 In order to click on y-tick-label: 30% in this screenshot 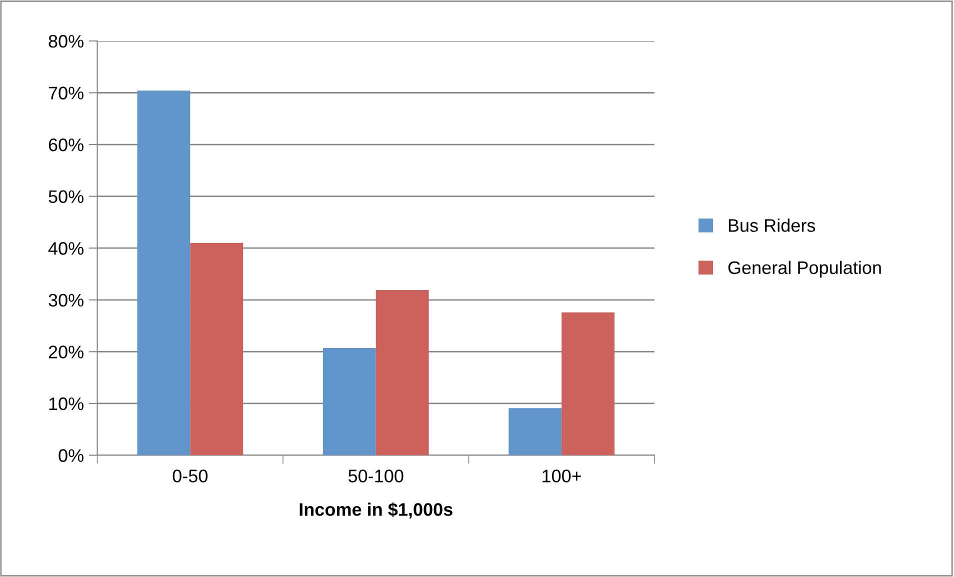, I will do `click(66, 300)`.